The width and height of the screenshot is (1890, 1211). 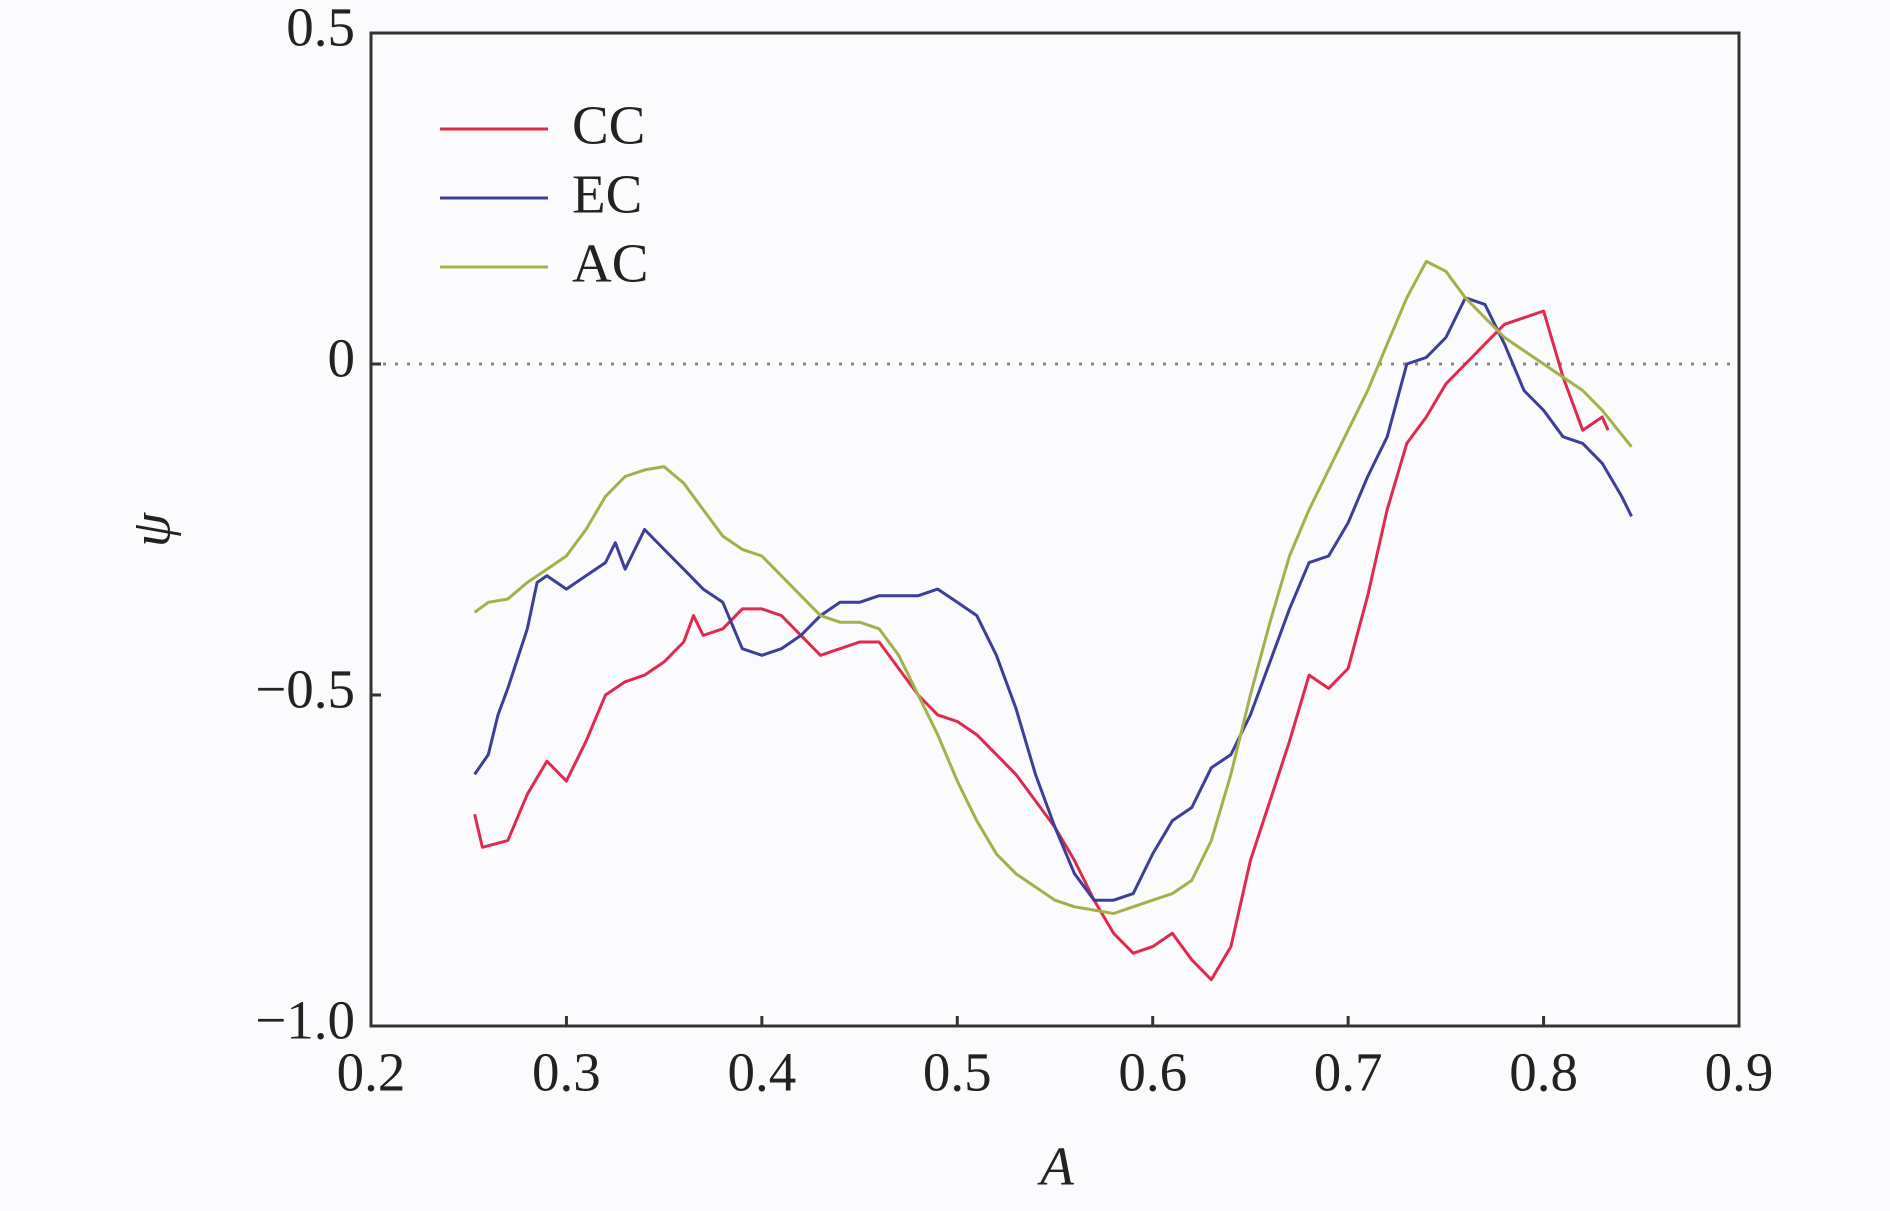 I want to click on legend-label: CC, so click(x=608, y=125).